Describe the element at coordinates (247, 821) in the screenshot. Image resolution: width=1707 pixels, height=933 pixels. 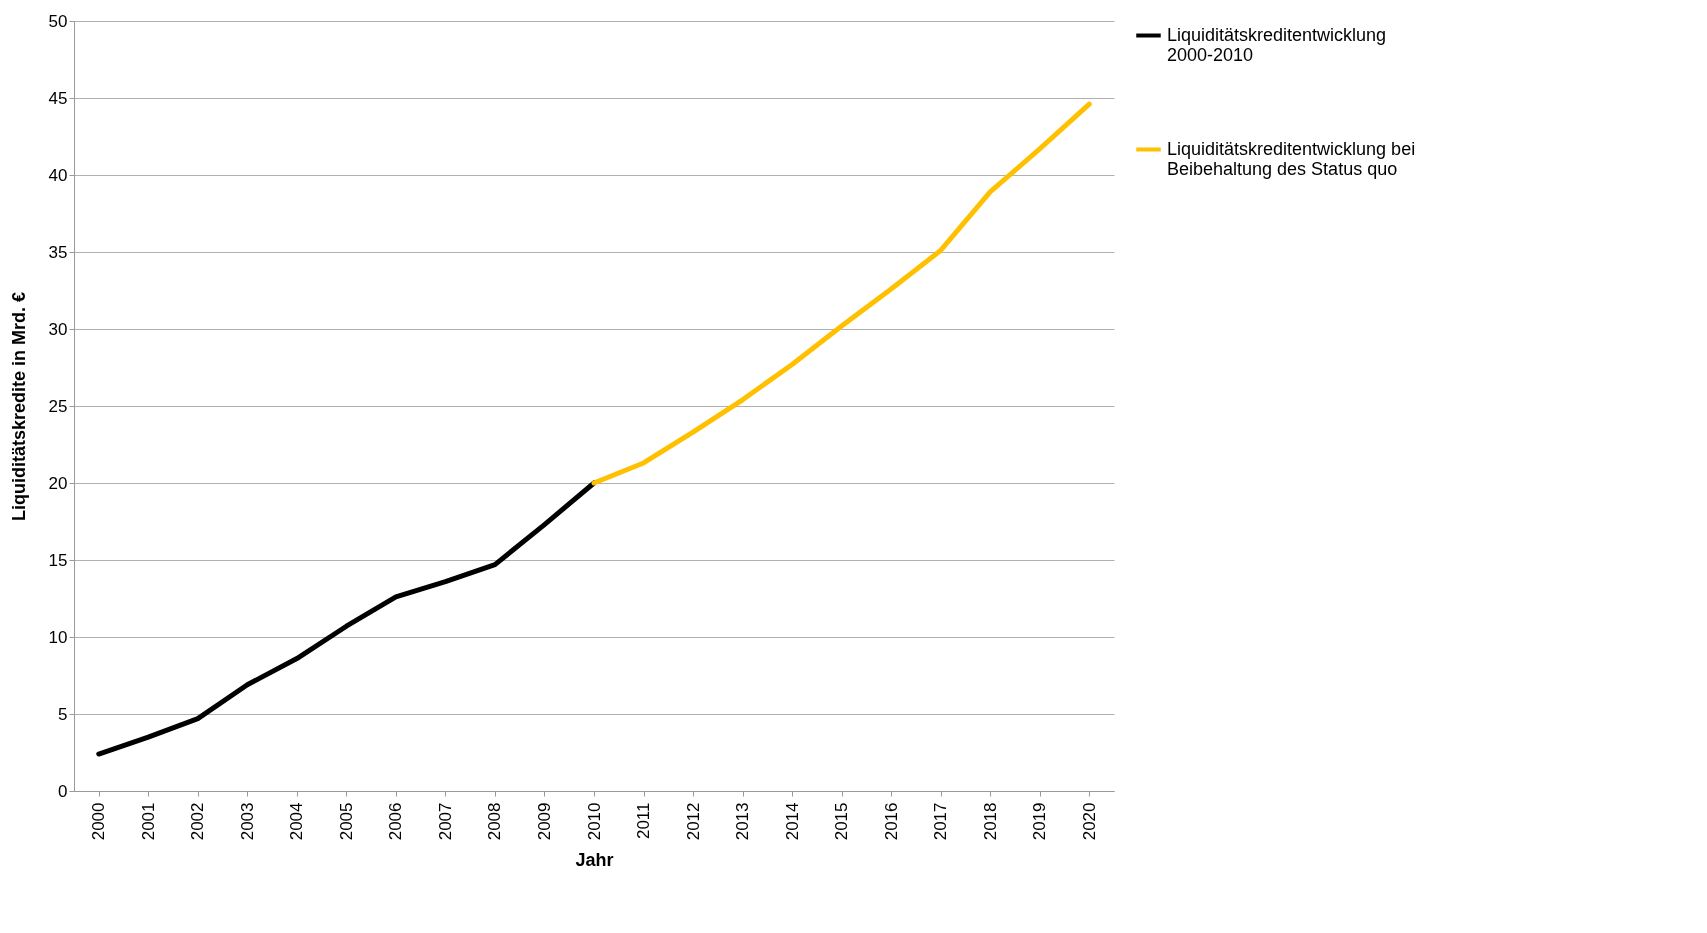
I see `x-tick-label: 2003` at that location.